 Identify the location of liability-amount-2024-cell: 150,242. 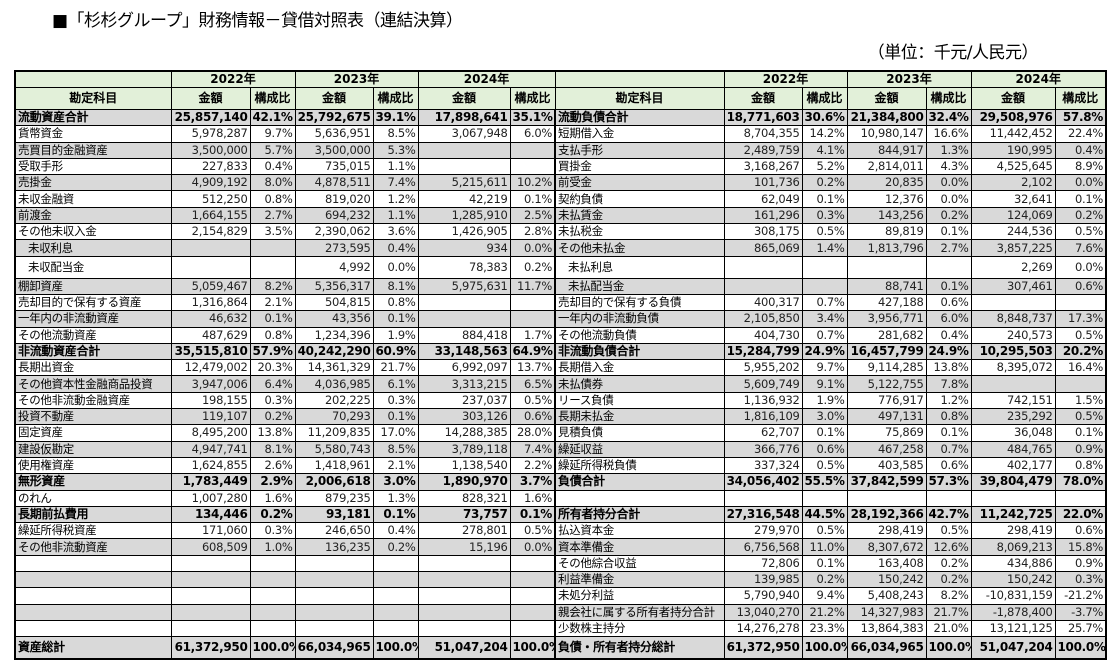
(1013, 580).